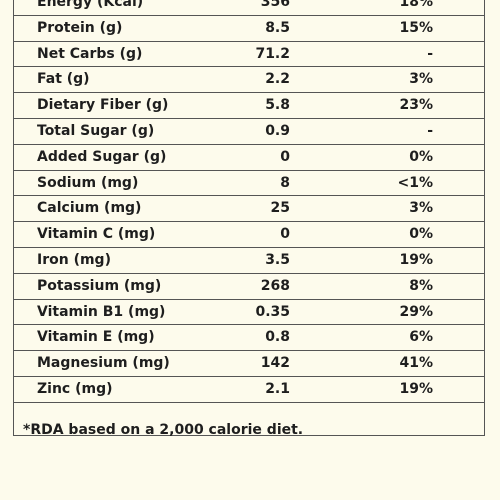 The image size is (500, 500). I want to click on amount: 5.8, so click(277, 105).